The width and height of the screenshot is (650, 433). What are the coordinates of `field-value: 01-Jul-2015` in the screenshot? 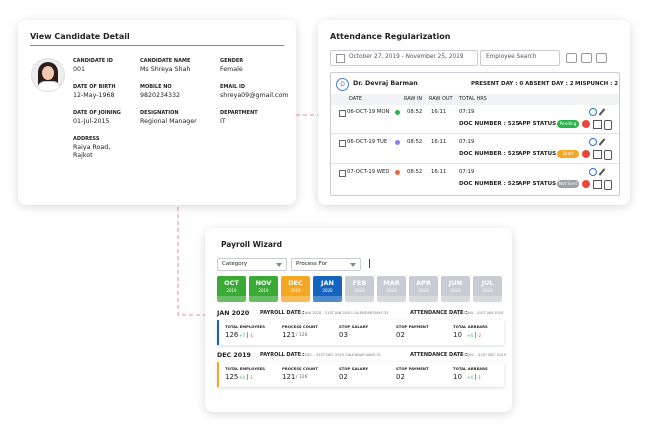 It's located at (91, 121).